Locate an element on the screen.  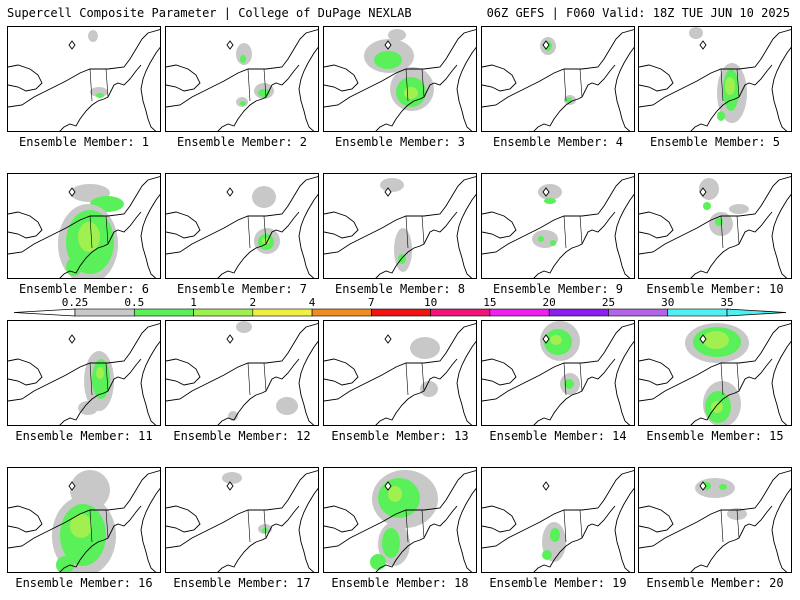
ensemble-member-label: Ensemble Member: 1 is located at coordinates (84, 142).